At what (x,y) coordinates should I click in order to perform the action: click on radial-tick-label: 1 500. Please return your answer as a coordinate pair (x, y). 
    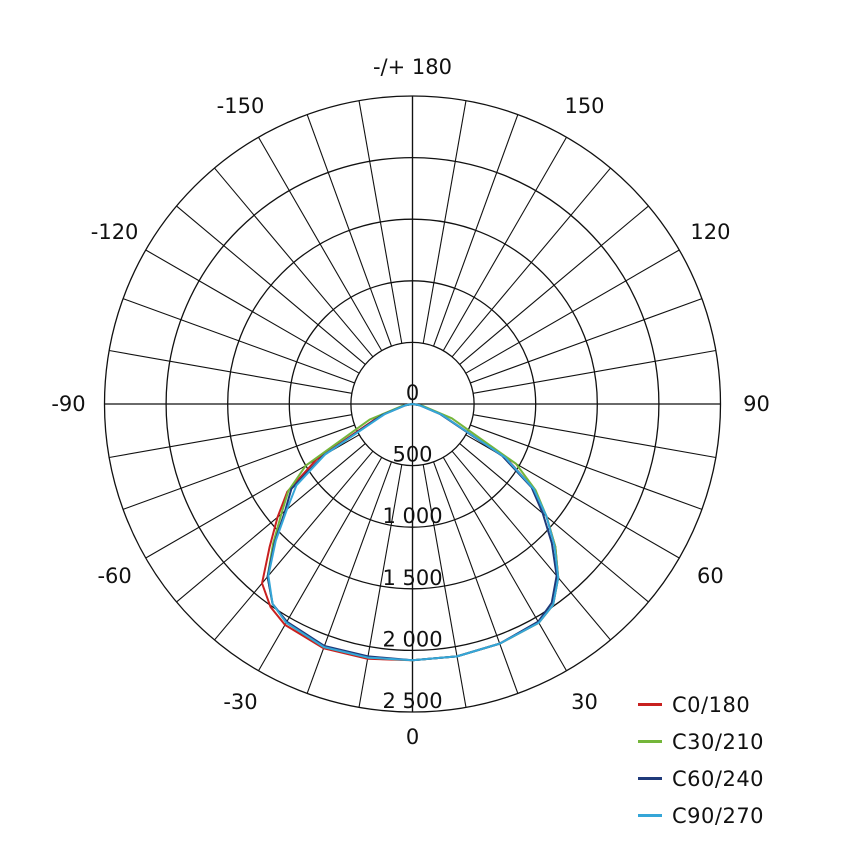
    Looking at the image, I should click on (412, 578).